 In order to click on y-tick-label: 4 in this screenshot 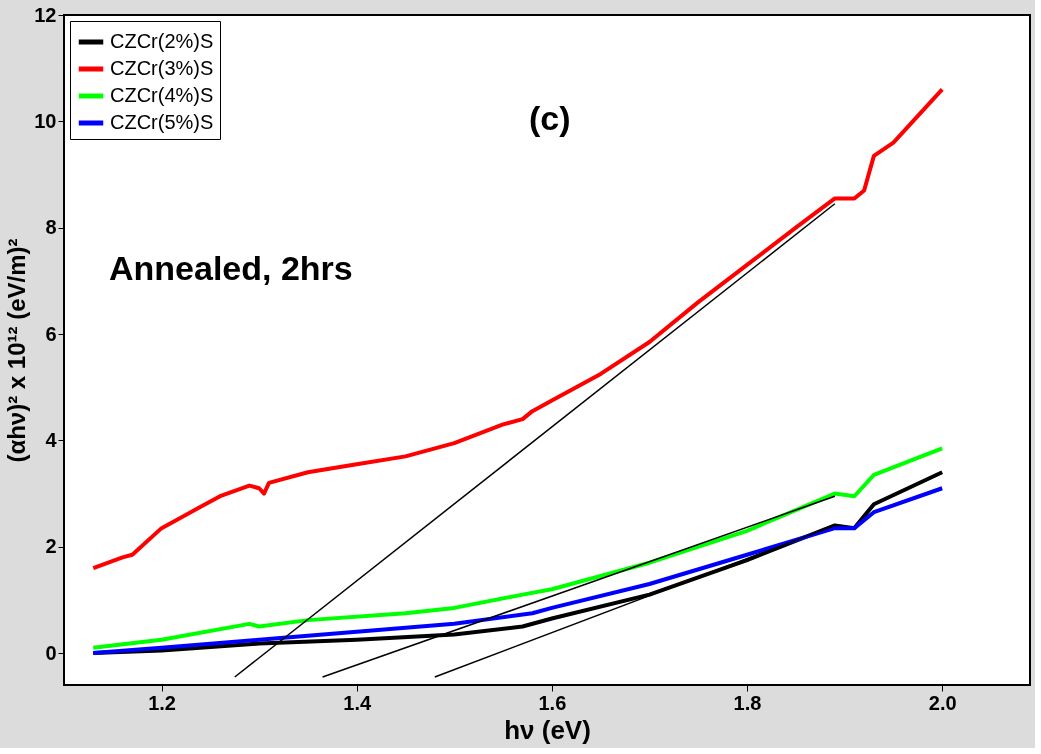, I will do `click(51, 439)`.